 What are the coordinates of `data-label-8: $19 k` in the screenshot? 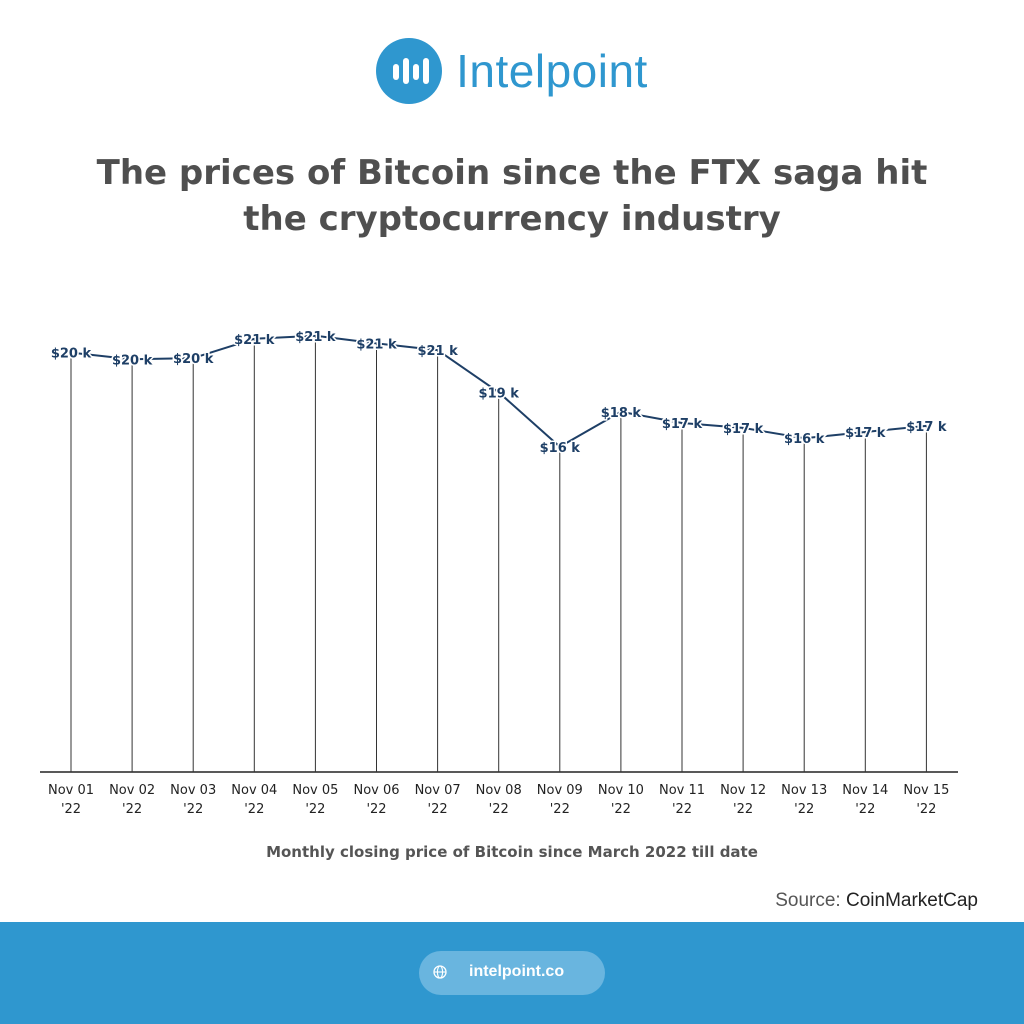 It's located at (499, 393).